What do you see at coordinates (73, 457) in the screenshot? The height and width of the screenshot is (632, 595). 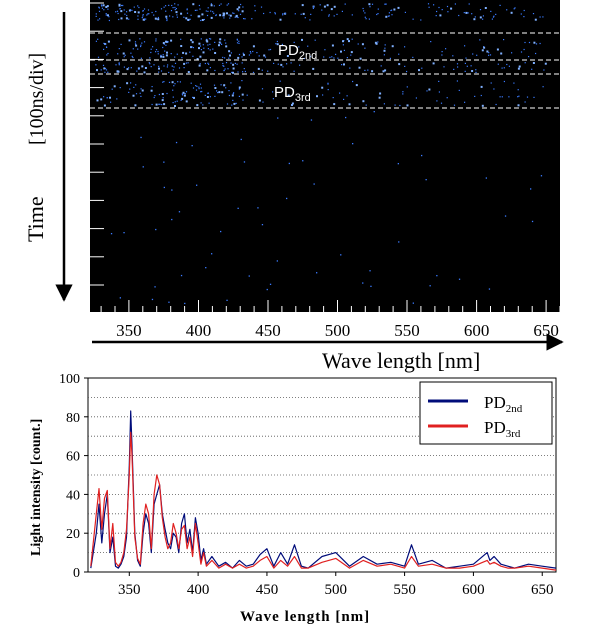 I see `y-tick-label: 60` at bounding box center [73, 457].